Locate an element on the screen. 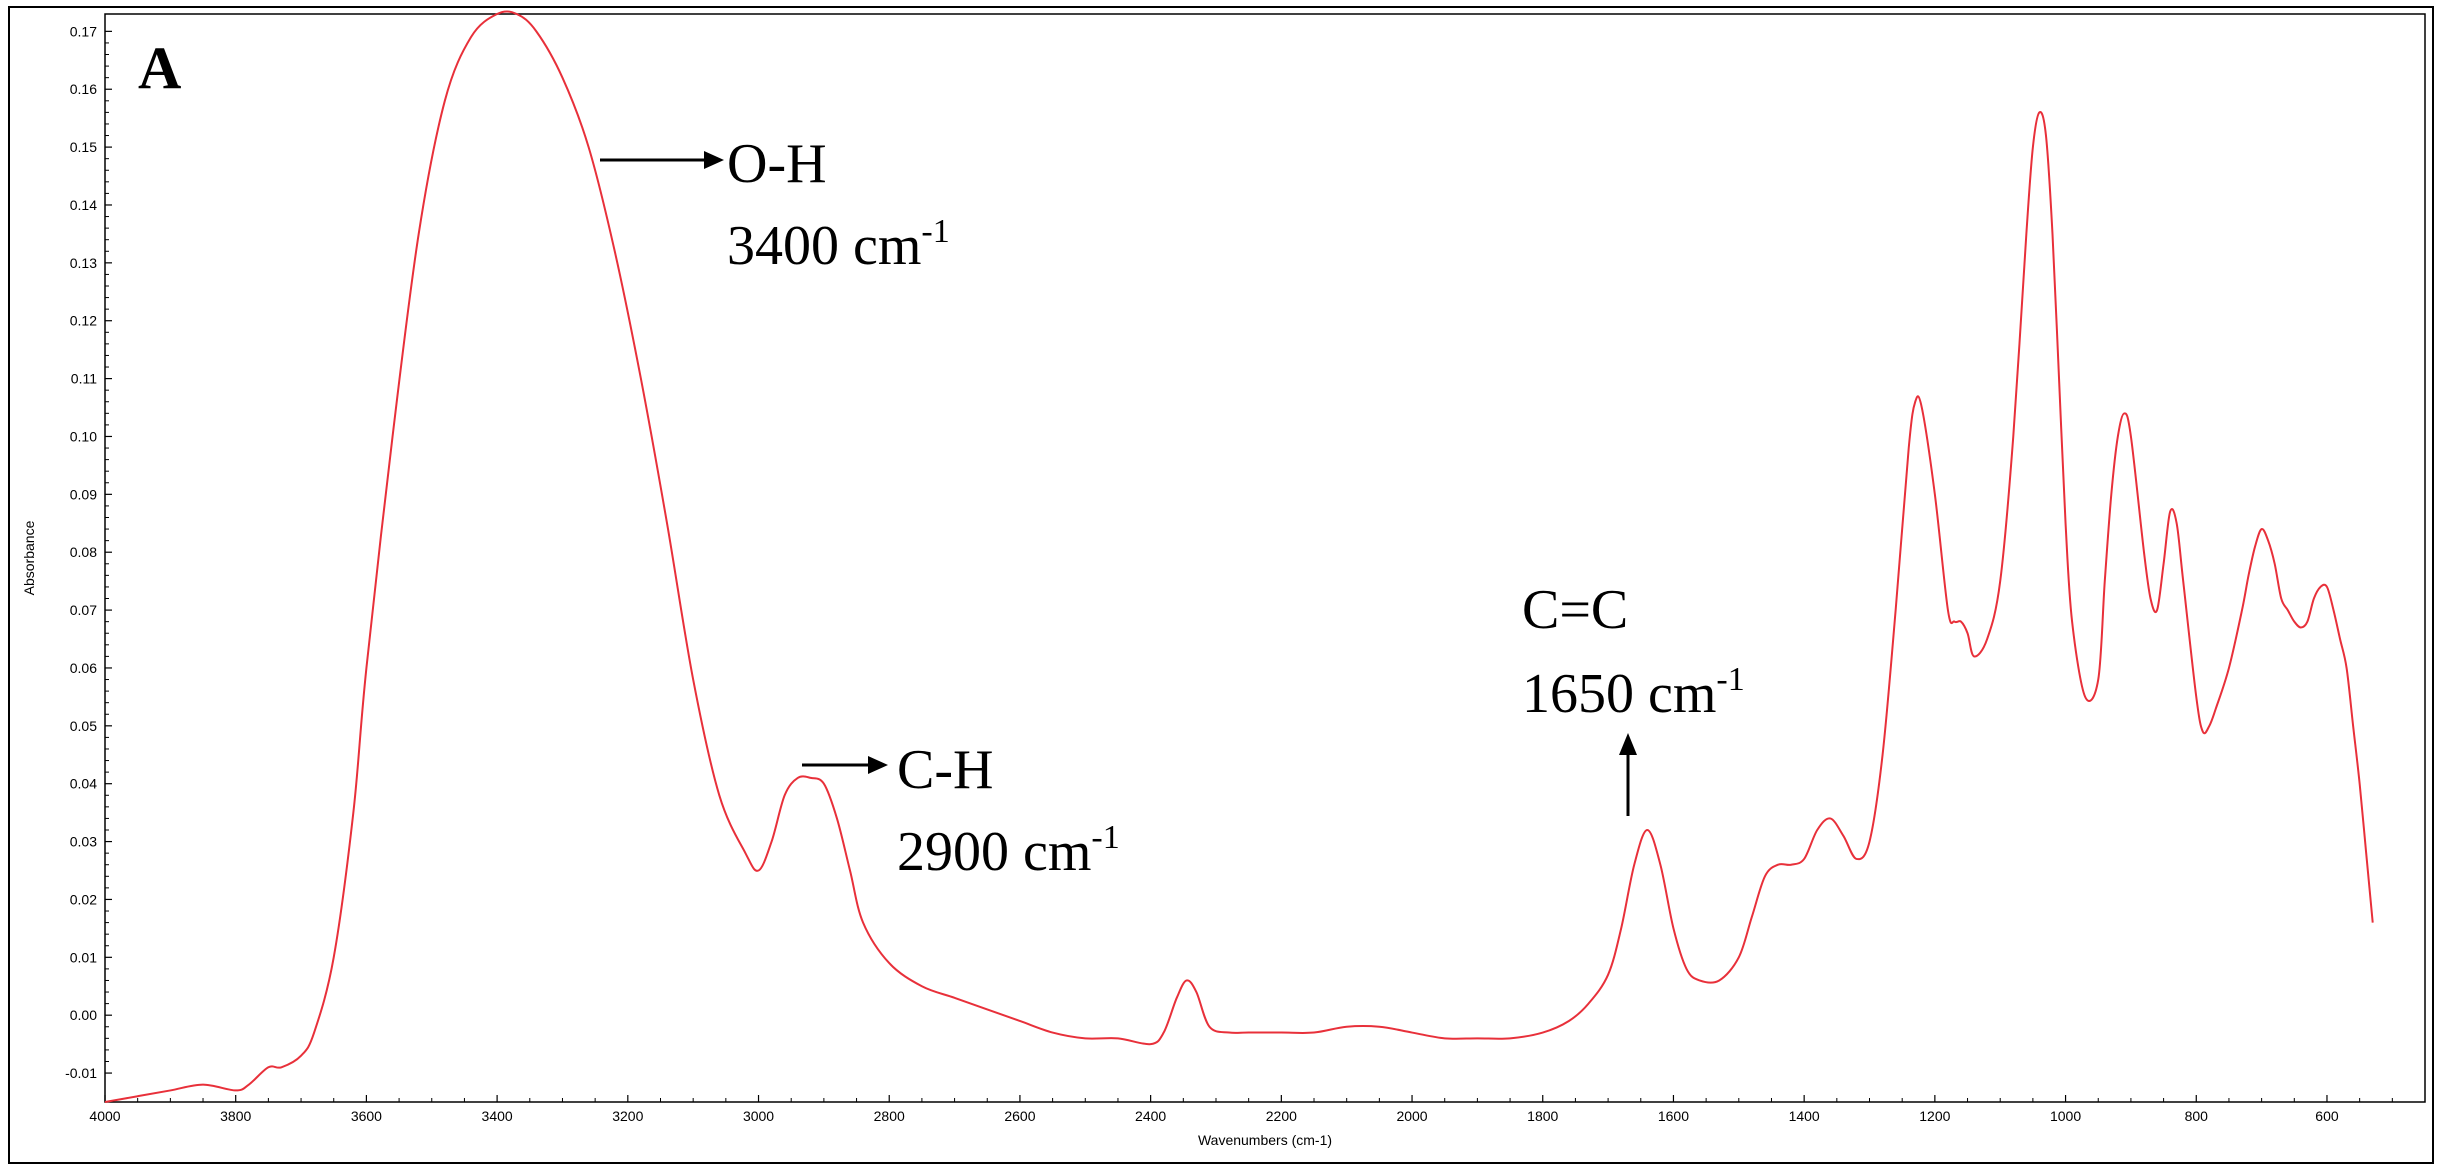 The height and width of the screenshot is (1171, 2442). y-tick-label: 0.12 is located at coordinates (83, 321).